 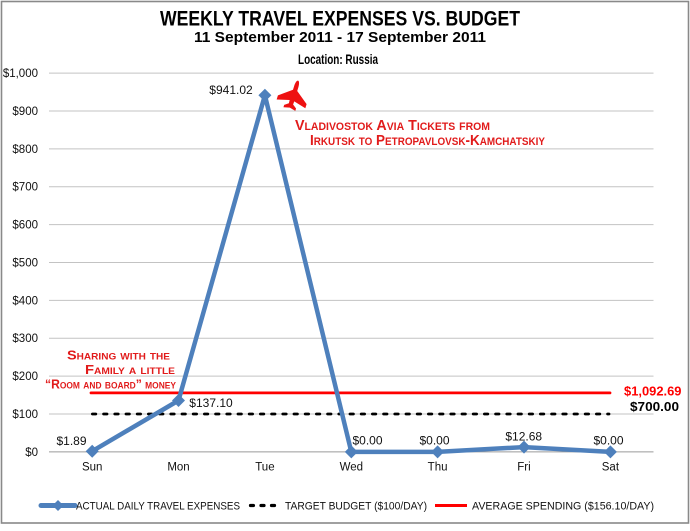 What do you see at coordinates (20, 74) in the screenshot?
I see `svg-text: $1,000` at bounding box center [20, 74].